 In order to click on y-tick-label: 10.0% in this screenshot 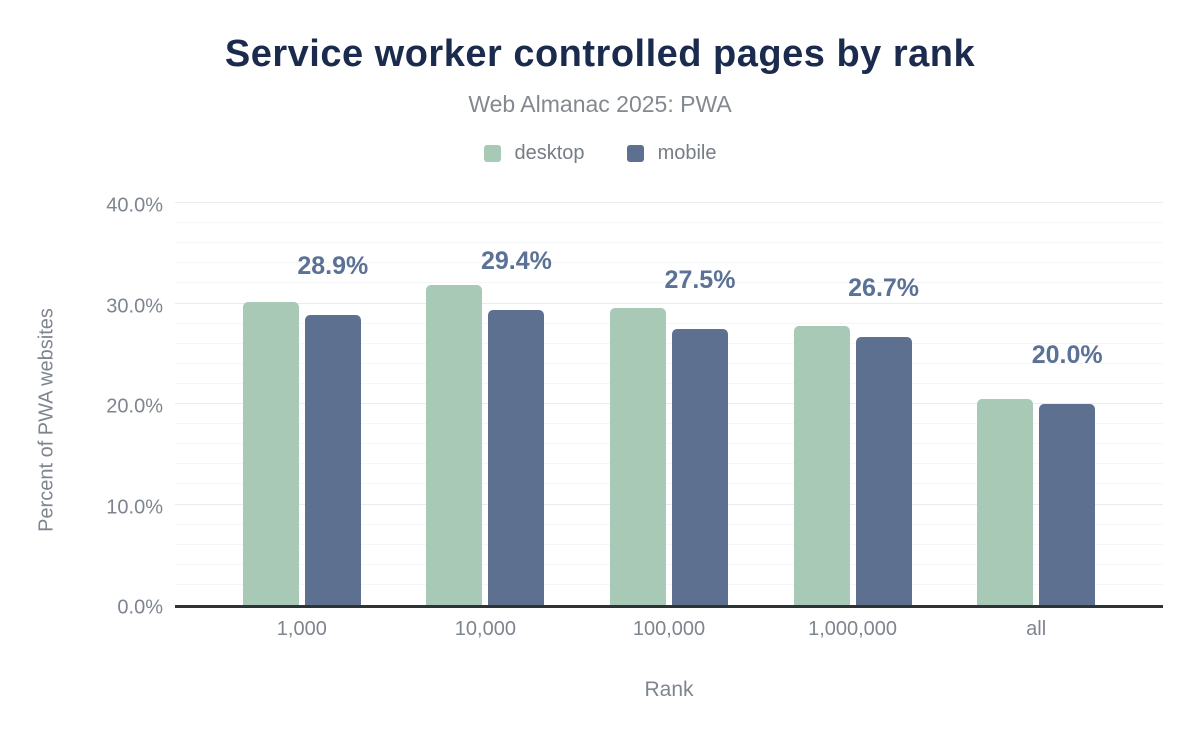, I will do `click(134, 507)`.